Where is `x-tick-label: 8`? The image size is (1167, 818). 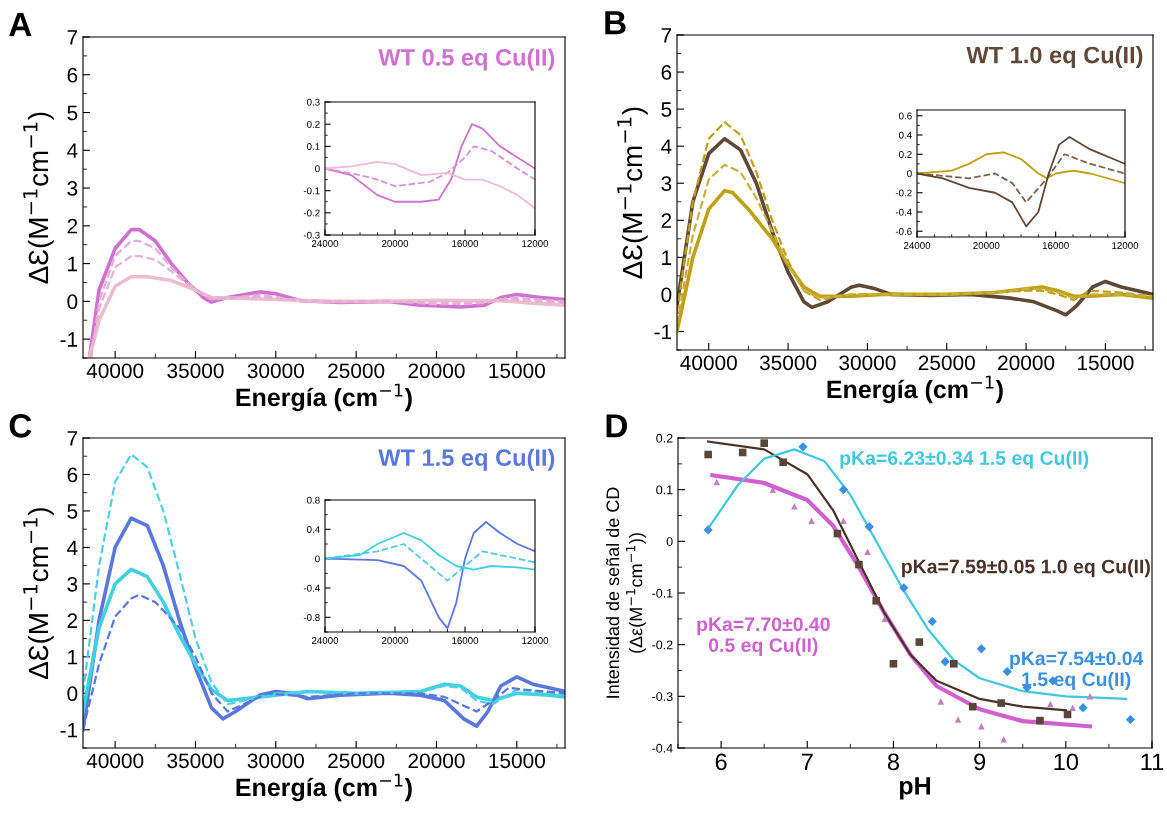 x-tick-label: 8 is located at coordinates (893, 762).